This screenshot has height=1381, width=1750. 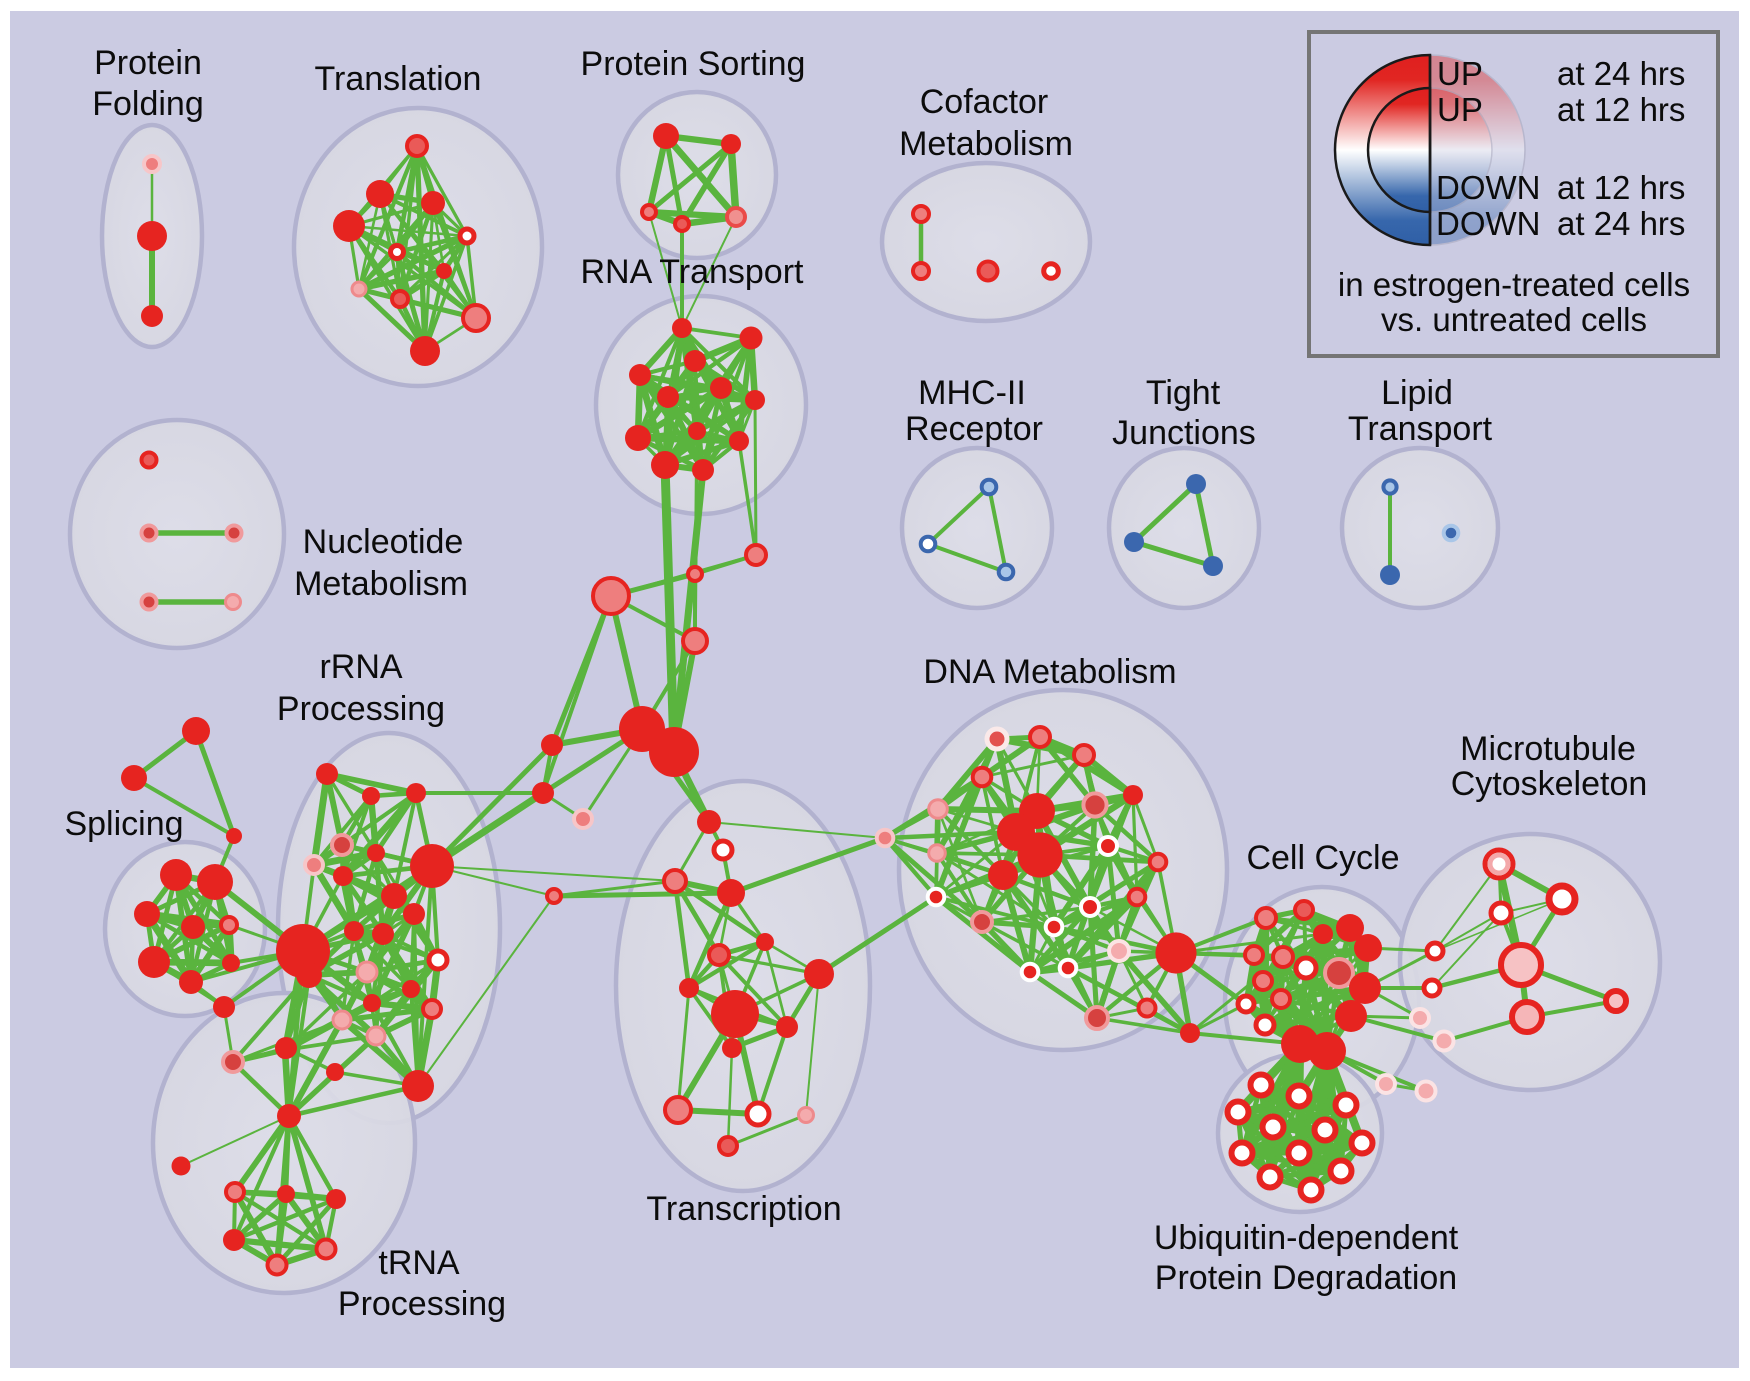 I want to click on svg-text: Receptor, so click(x=974, y=429).